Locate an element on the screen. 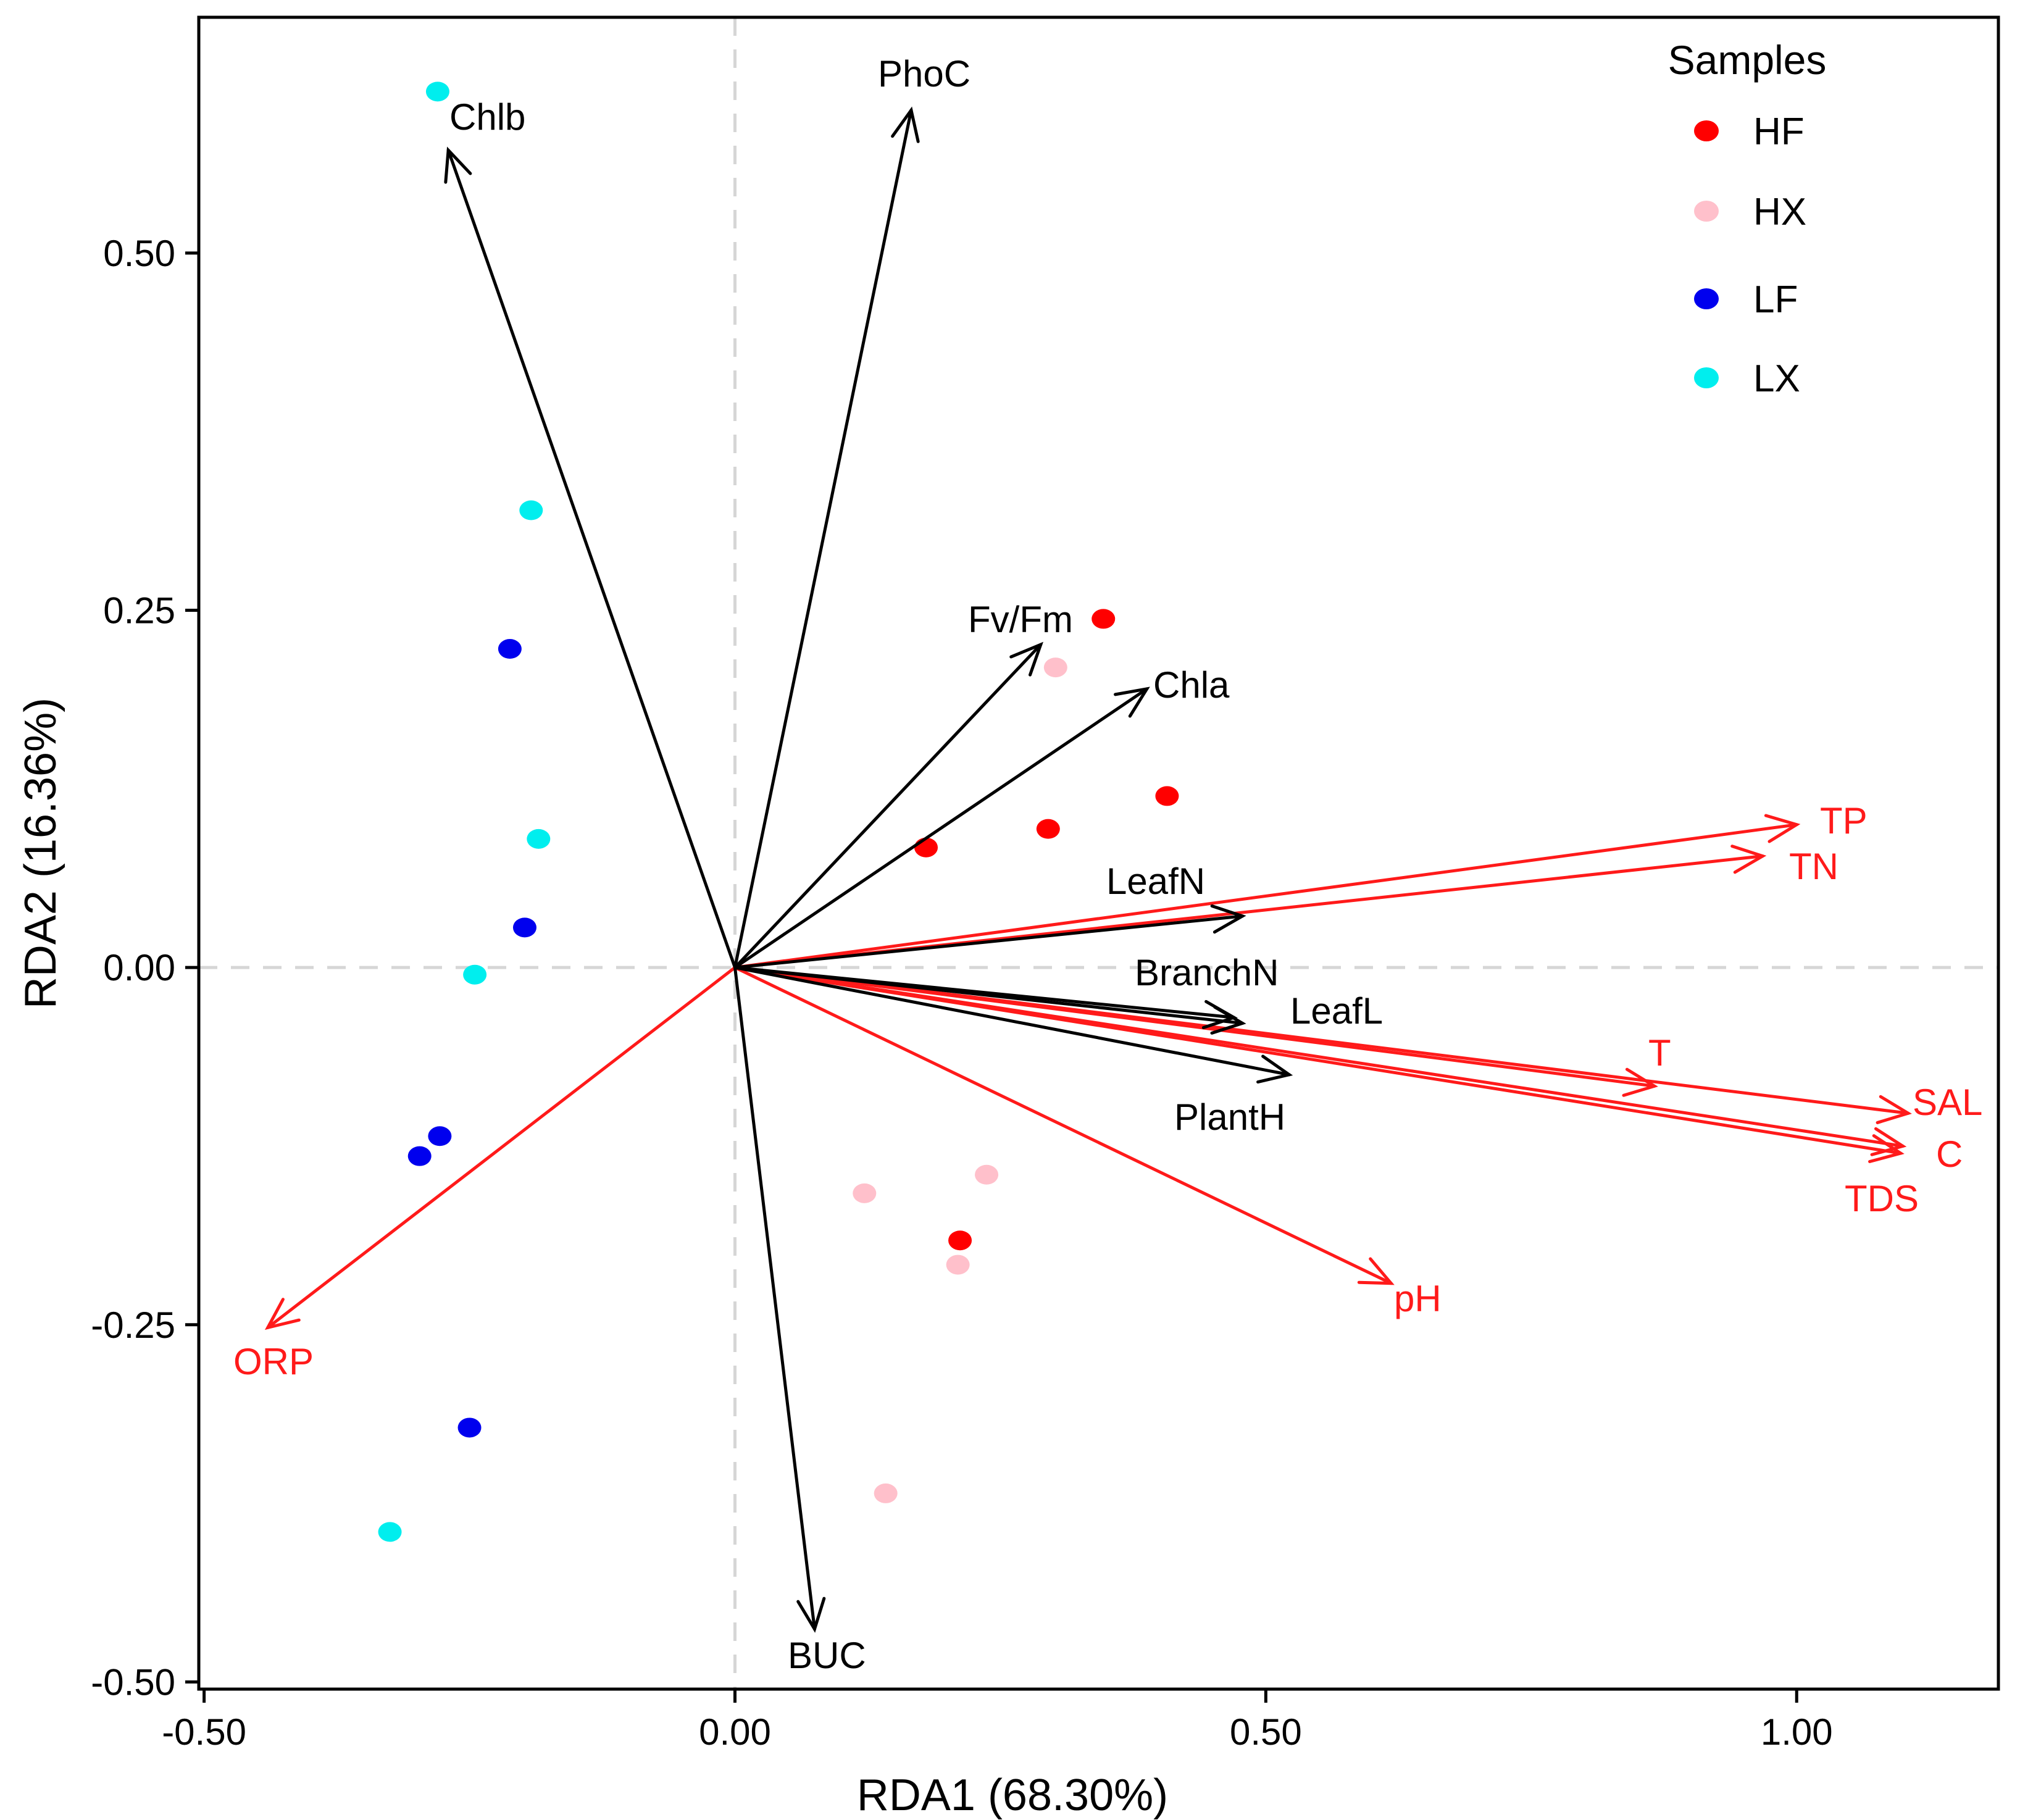  vector-tn-arrowhead is located at coordinates (1749, 859).